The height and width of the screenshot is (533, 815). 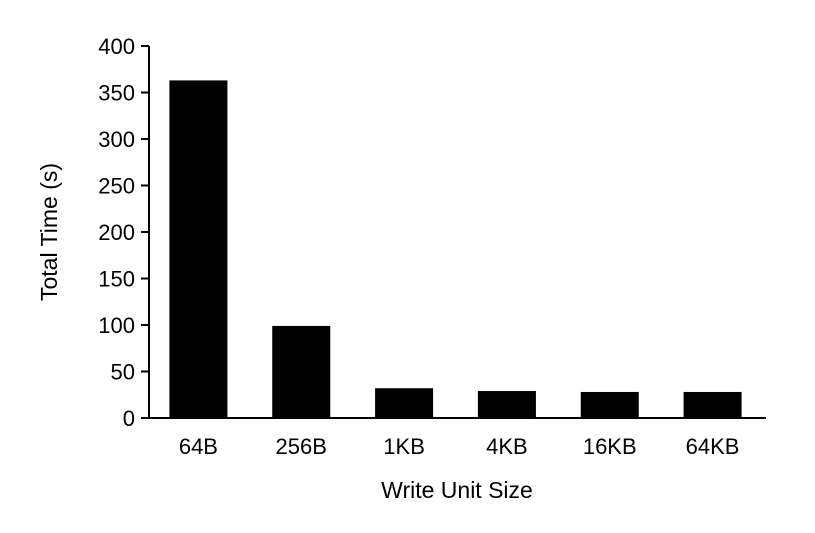 What do you see at coordinates (116, 186) in the screenshot?
I see `y-tick-label: 250` at bounding box center [116, 186].